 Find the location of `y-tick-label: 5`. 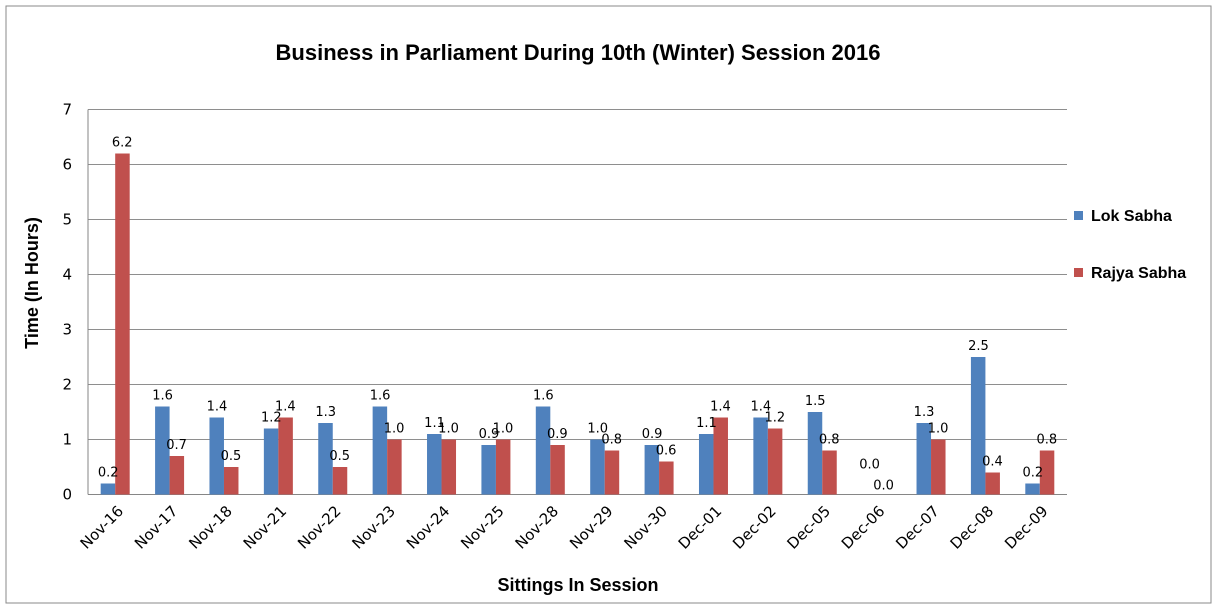

y-tick-label: 5 is located at coordinates (67, 220).